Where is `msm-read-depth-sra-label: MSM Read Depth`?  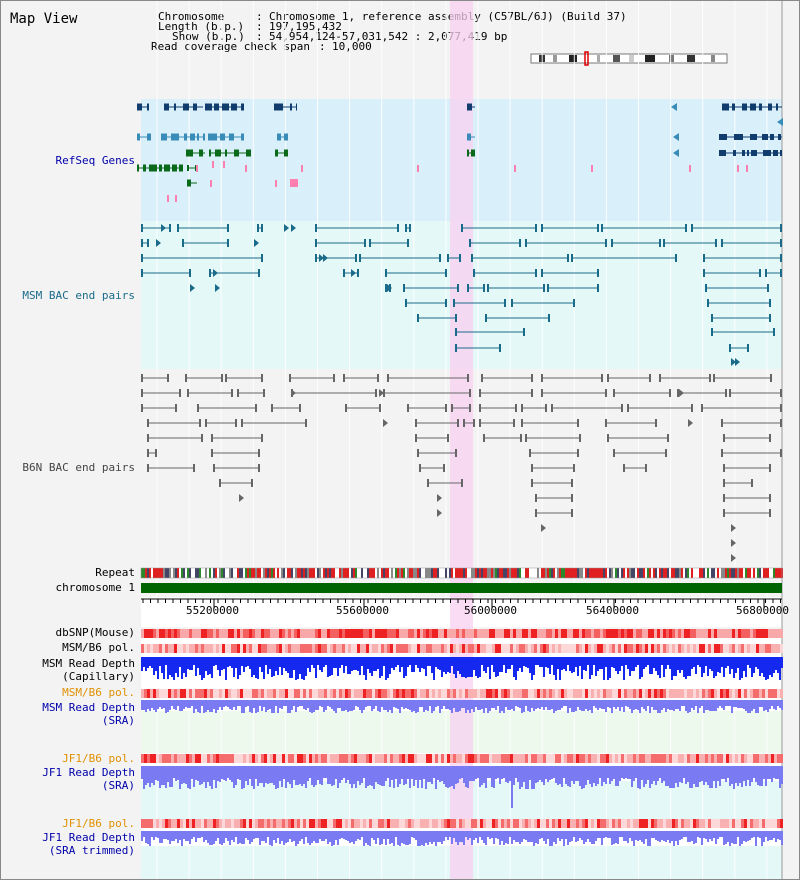 msm-read-depth-sra-label: MSM Read Depth is located at coordinates (88, 707).